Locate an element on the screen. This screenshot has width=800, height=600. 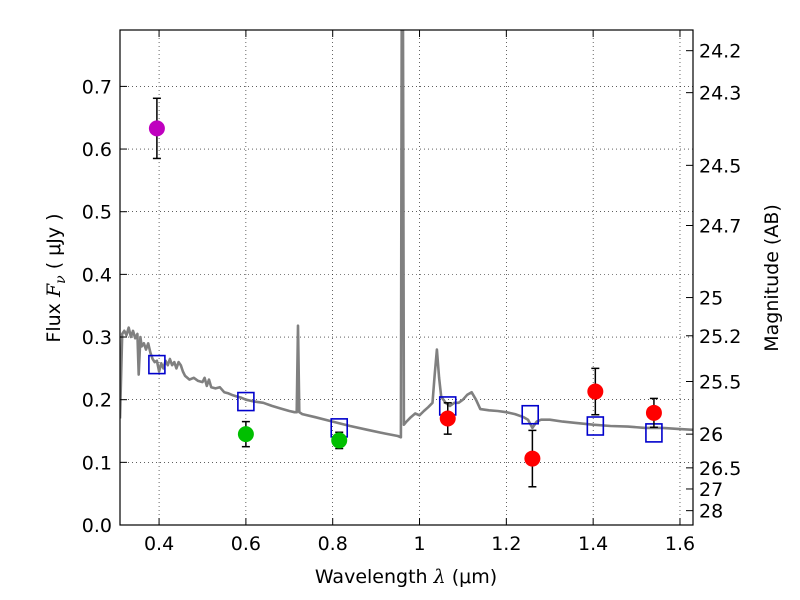
y2-tick-label: 27 is located at coordinates (711, 490).